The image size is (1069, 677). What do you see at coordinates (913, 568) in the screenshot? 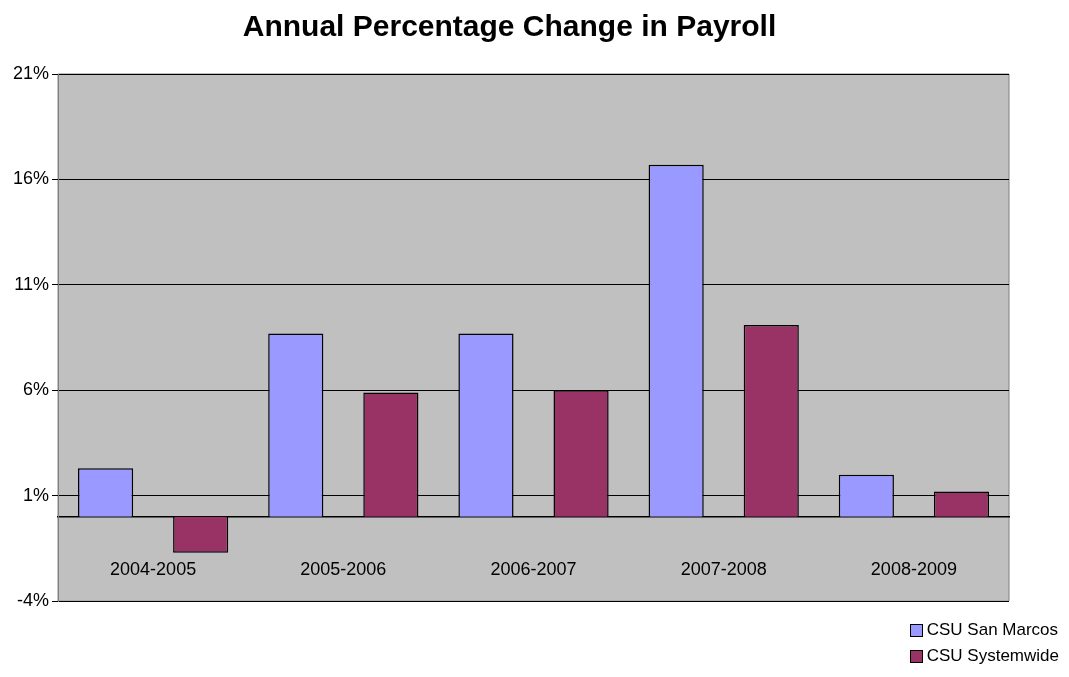
I see `x-tick-label: 2008-2009` at bounding box center [913, 568].